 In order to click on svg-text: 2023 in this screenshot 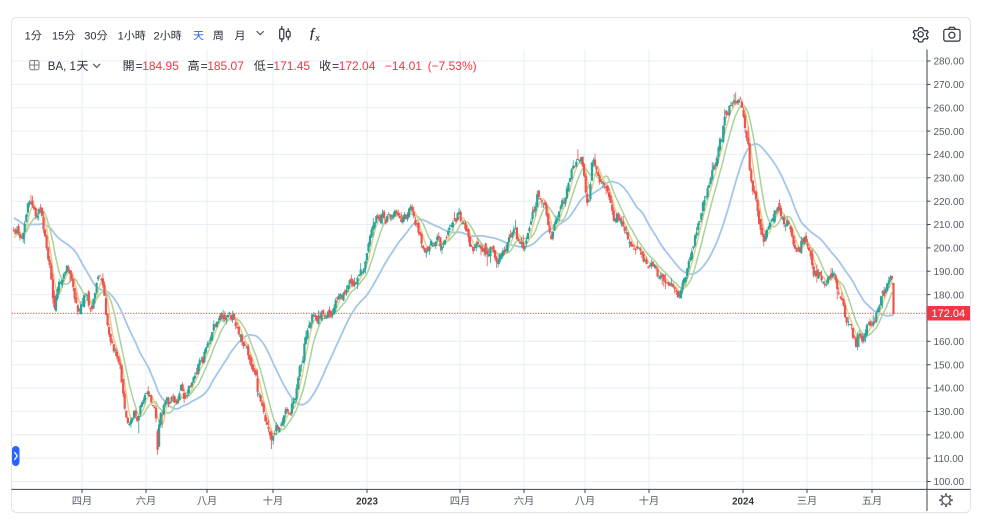, I will do `click(367, 501)`.